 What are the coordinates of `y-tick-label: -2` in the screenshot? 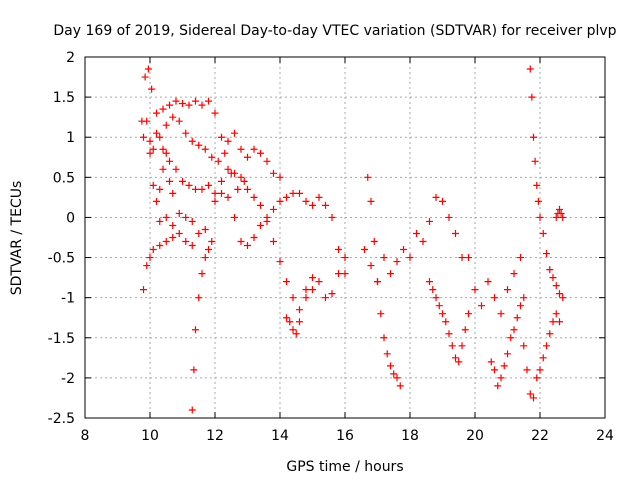 It's located at (68, 379).